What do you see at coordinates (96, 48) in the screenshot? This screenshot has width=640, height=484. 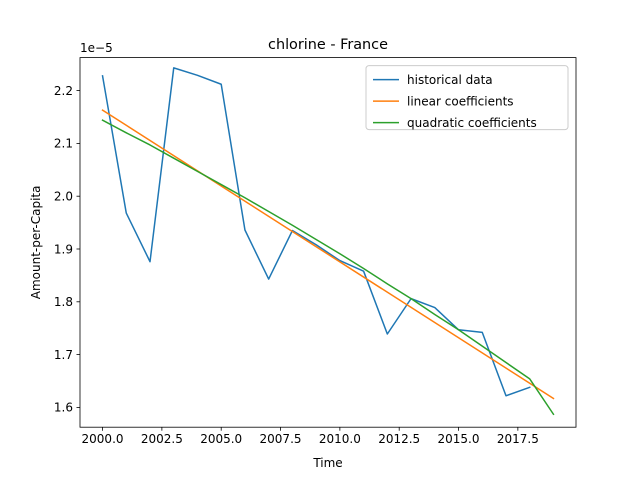 I see `y-offset-label: 1e−5` at bounding box center [96, 48].